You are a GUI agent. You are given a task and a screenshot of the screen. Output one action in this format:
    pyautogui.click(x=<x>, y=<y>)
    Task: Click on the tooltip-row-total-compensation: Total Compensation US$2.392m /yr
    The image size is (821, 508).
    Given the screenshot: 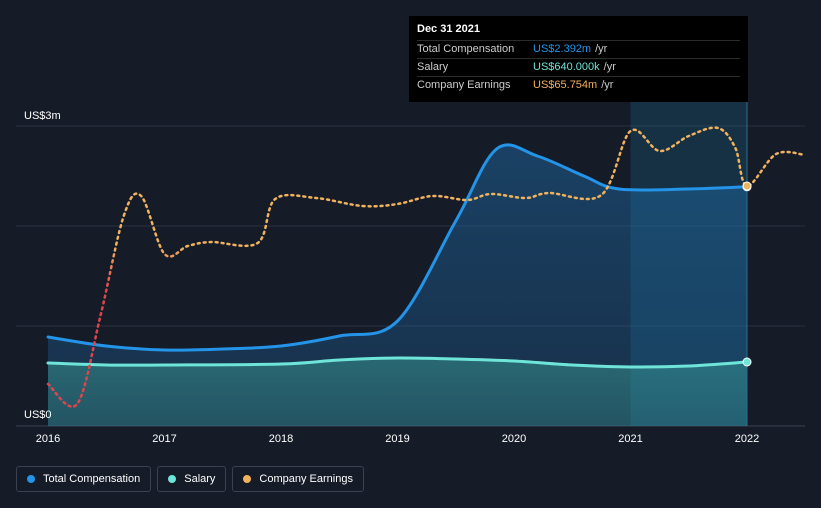 What is the action you would take?
    pyautogui.click(x=578, y=49)
    